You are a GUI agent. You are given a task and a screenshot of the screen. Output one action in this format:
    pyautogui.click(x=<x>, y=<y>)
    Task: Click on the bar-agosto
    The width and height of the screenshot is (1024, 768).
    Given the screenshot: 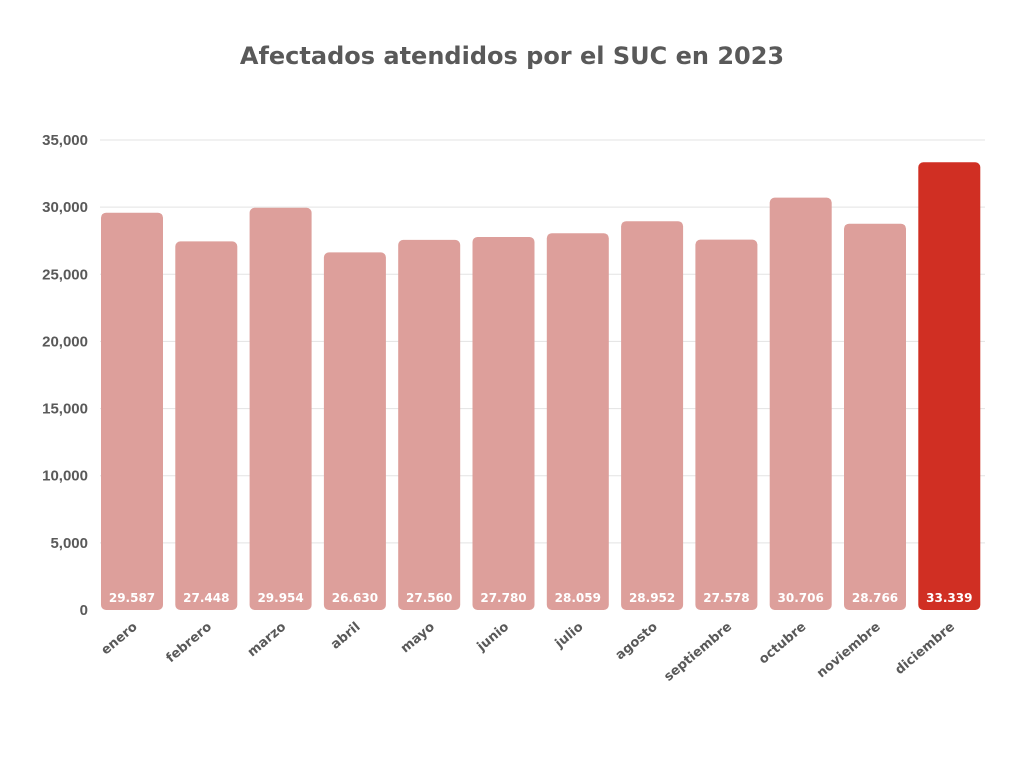 What is the action you would take?
    pyautogui.click(x=652, y=415)
    